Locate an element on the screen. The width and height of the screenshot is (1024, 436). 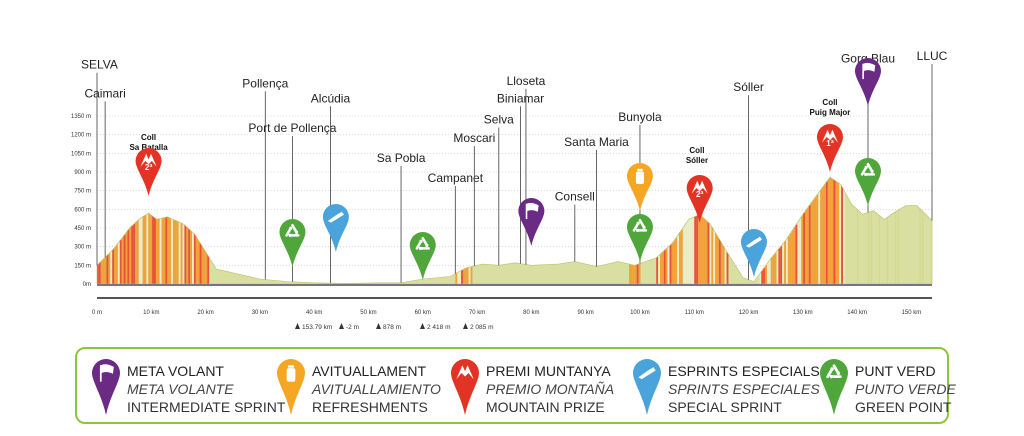
stat-value: 878 m is located at coordinates (392, 327).